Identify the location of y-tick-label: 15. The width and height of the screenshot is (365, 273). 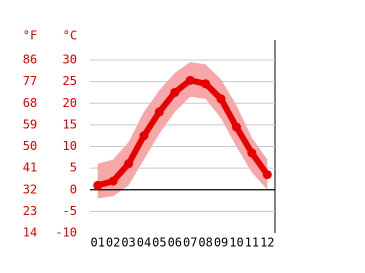
(70, 124).